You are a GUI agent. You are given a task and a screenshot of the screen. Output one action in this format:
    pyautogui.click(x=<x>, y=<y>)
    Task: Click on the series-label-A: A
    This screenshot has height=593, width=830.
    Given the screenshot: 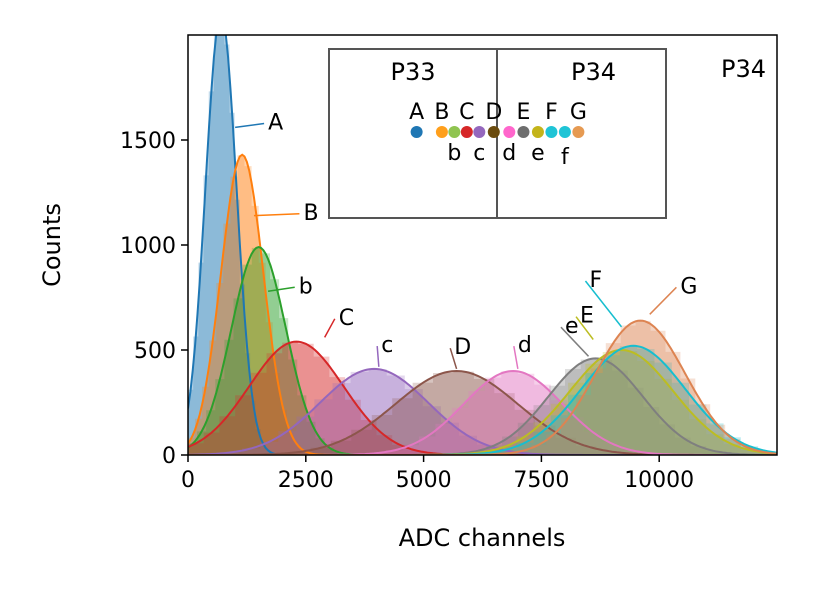 What is the action you would take?
    pyautogui.click(x=275, y=123)
    